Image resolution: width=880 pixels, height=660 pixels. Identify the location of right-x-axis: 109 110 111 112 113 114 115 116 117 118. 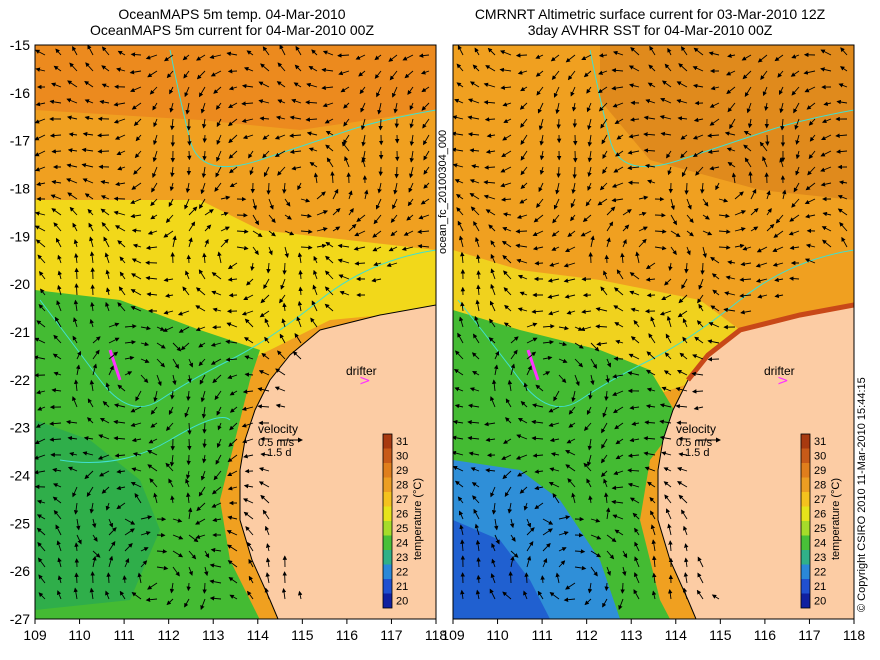
(653, 631).